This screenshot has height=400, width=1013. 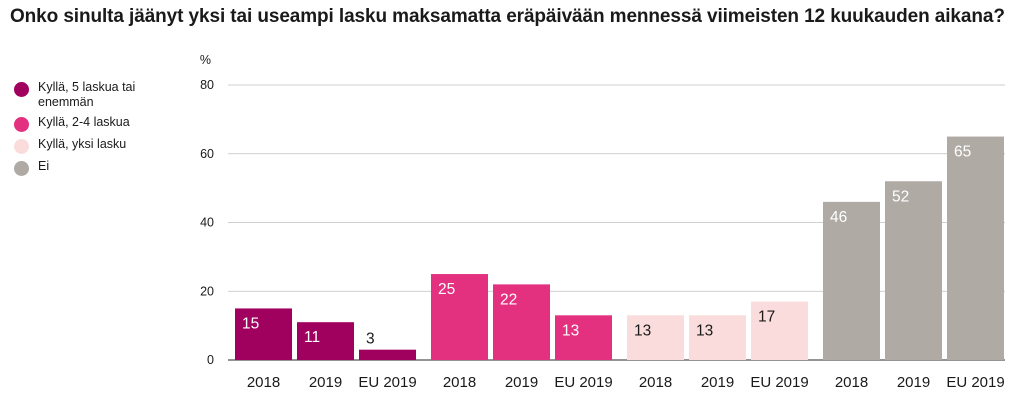 What do you see at coordinates (84, 122) in the screenshot?
I see `legend-label: Kyllä, 2-4 laskua` at bounding box center [84, 122].